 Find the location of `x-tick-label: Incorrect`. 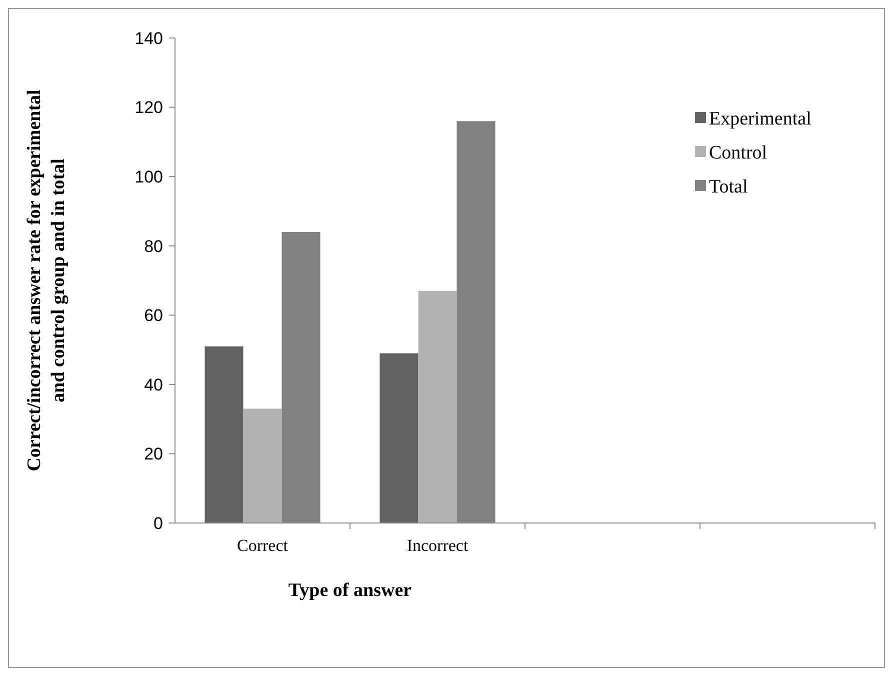

x-tick-label: Incorrect is located at coordinates (437, 545).